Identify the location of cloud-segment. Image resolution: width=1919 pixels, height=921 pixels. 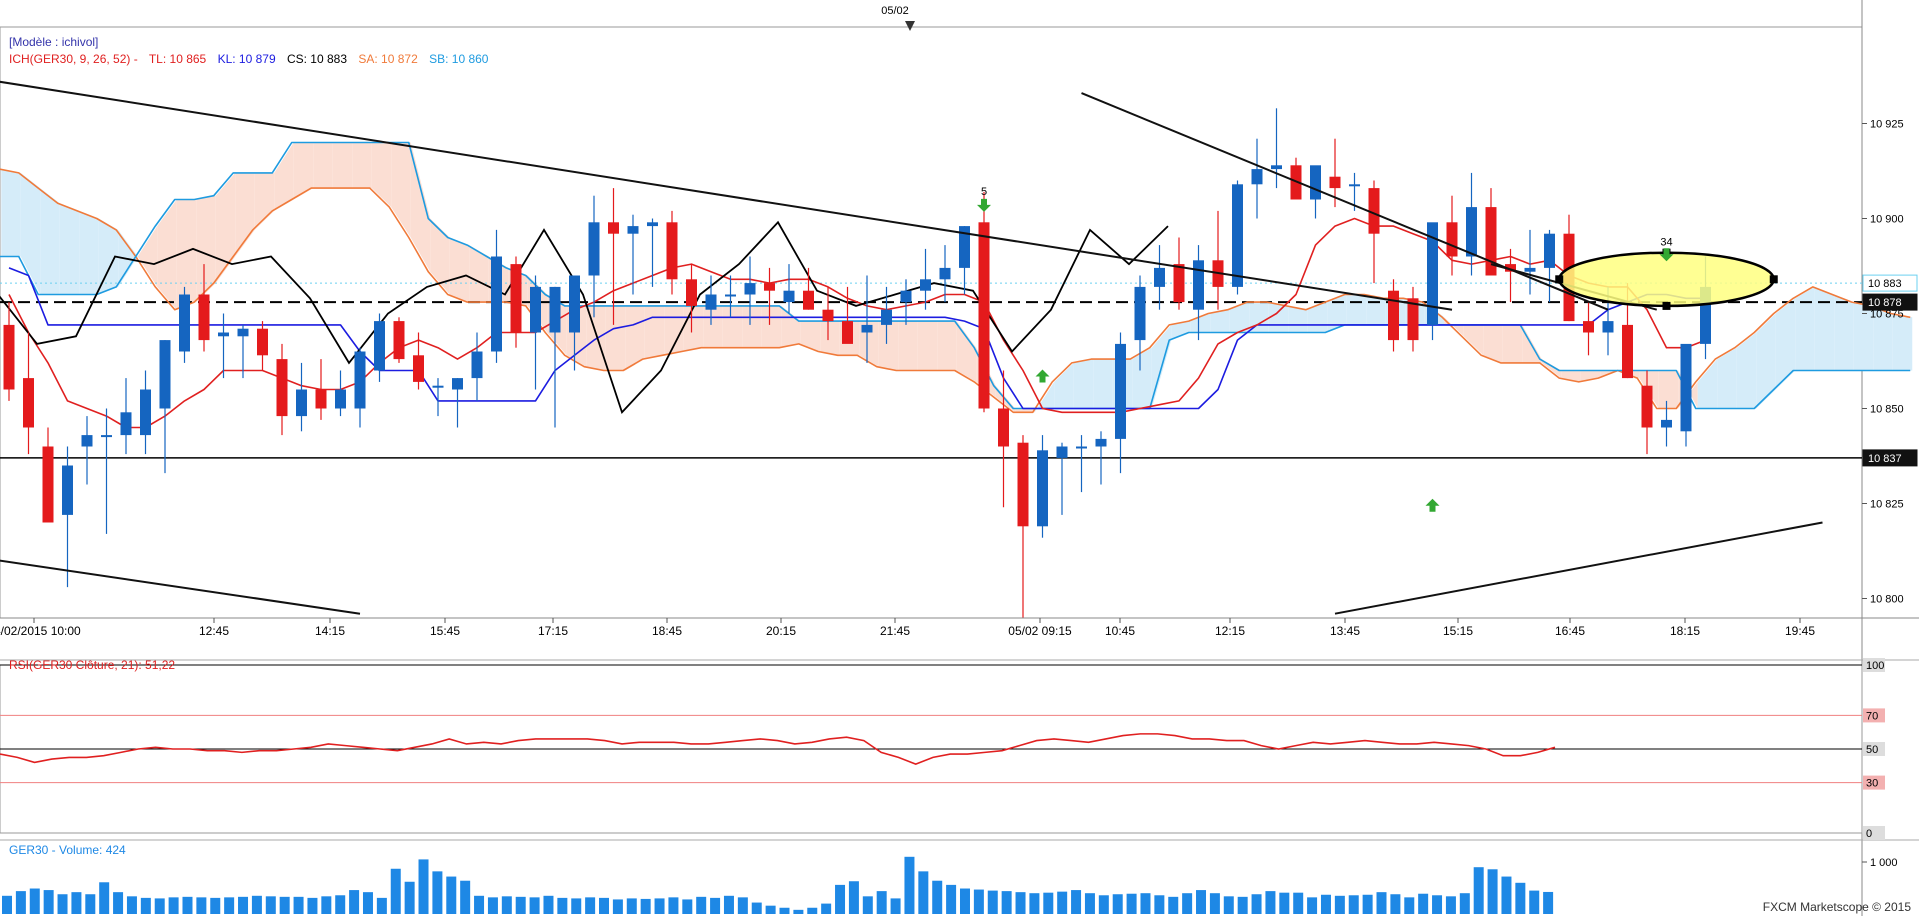
(1883, 338).